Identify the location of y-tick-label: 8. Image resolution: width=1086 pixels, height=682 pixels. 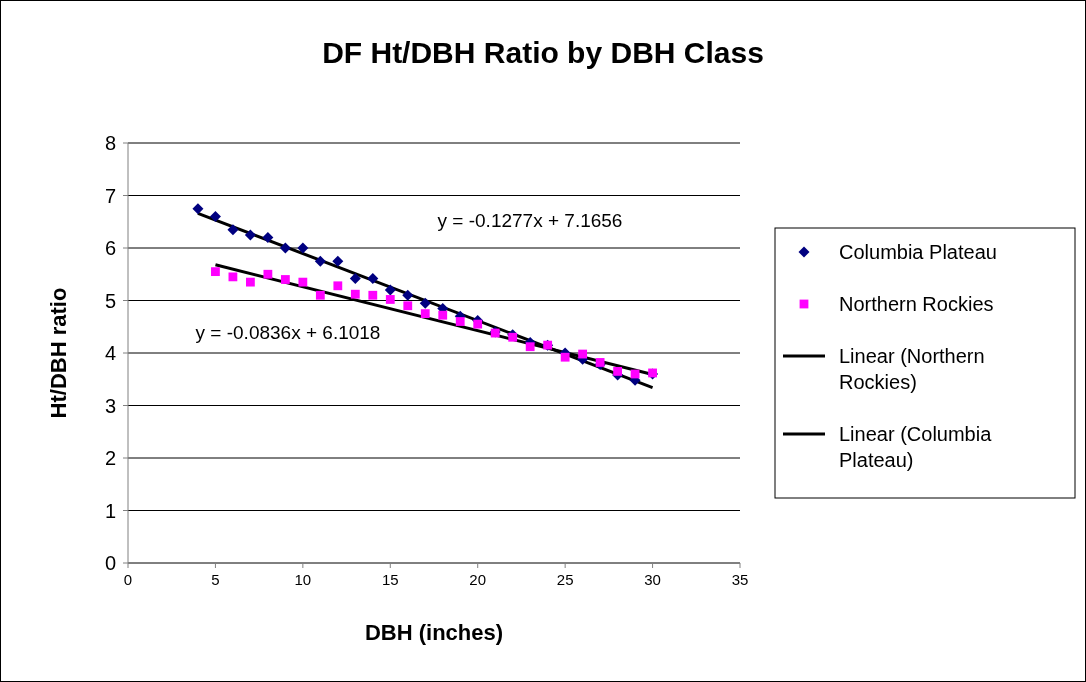
(110, 143).